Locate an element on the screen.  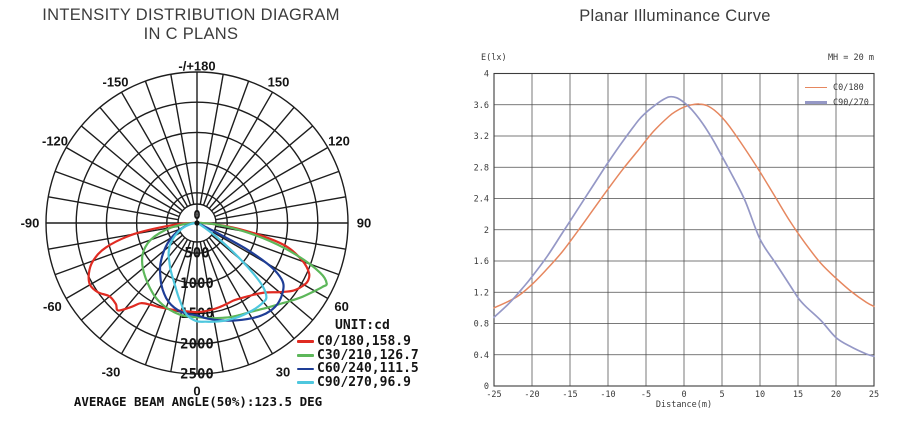
c30-210-label: C30/210,126.7 is located at coordinates (368, 355).